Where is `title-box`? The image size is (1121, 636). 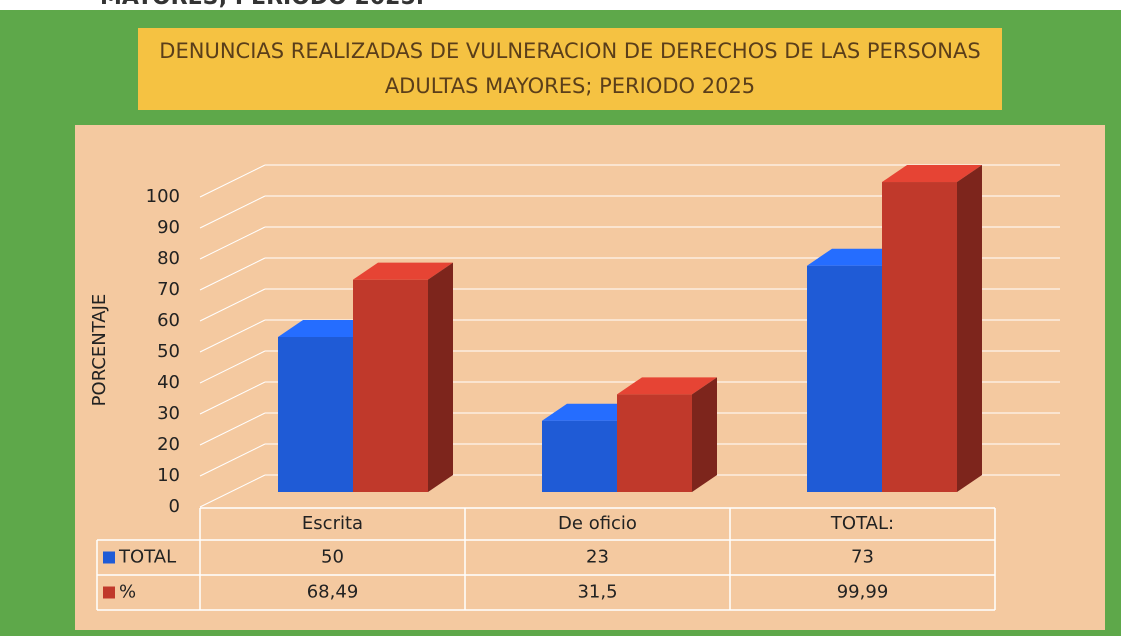 title-box is located at coordinates (570, 69).